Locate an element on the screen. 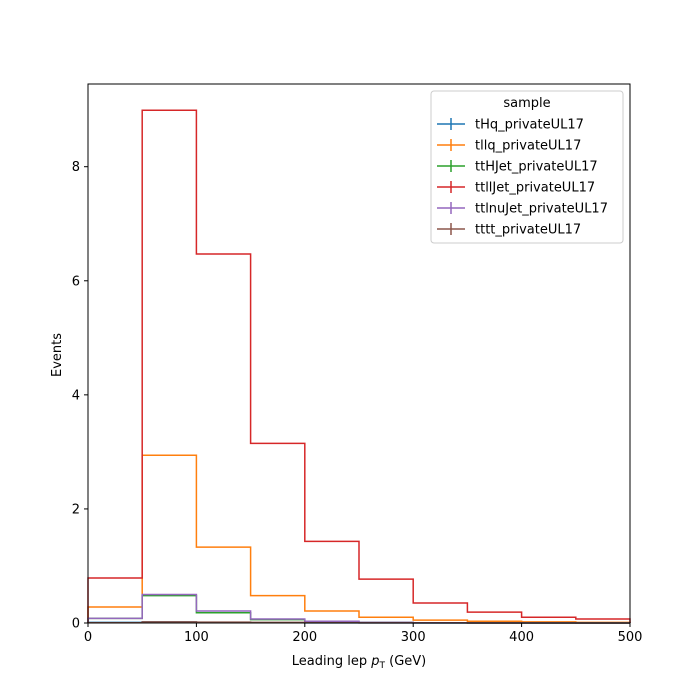 This screenshot has width=700, height=700. y-tick-label: 0 is located at coordinates (76, 624).